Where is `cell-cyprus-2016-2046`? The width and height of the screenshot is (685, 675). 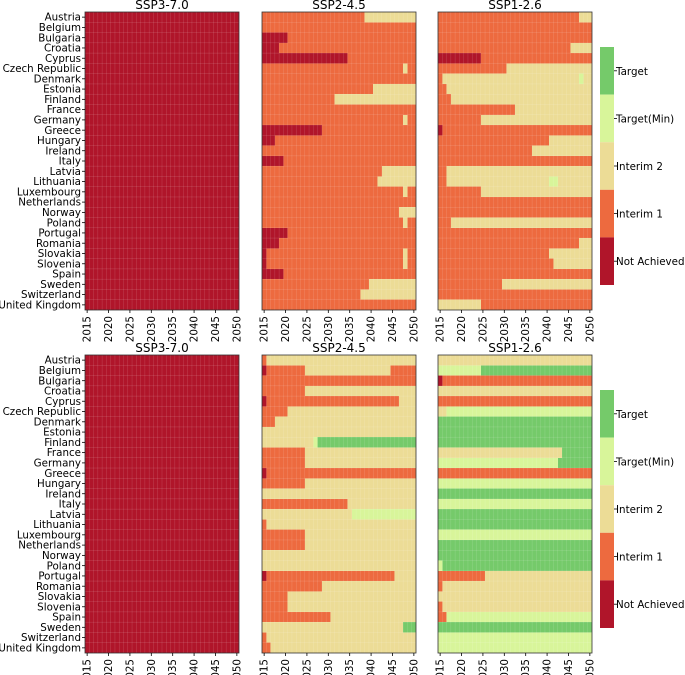 cell-cyprus-2016-2046 is located at coordinates (332, 401).